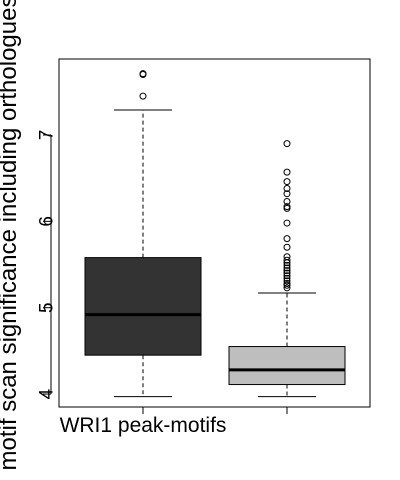 Image resolution: width=400 pixels, height=480 pixels. What do you see at coordinates (47, 307) in the screenshot?
I see `y-tick-label: 5` at bounding box center [47, 307].